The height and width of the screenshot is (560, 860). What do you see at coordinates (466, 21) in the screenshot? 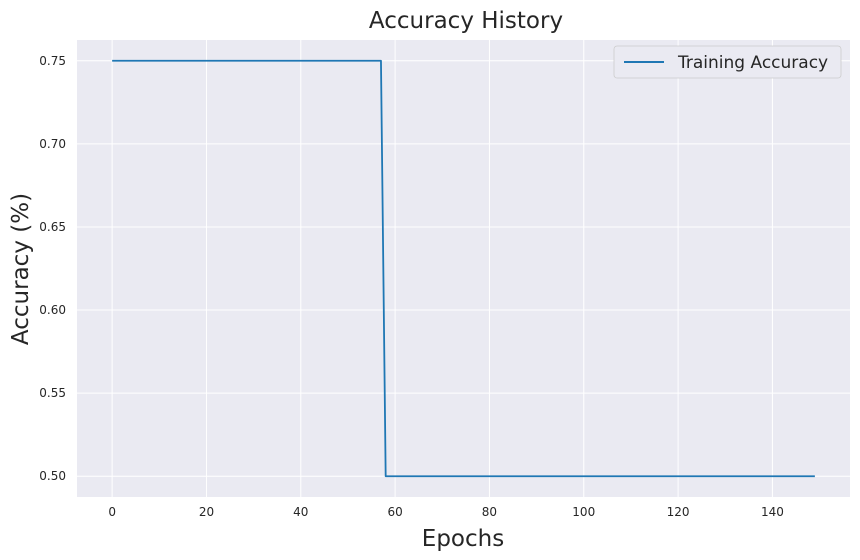
I see `chart-title: Accuracy History` at bounding box center [466, 21].